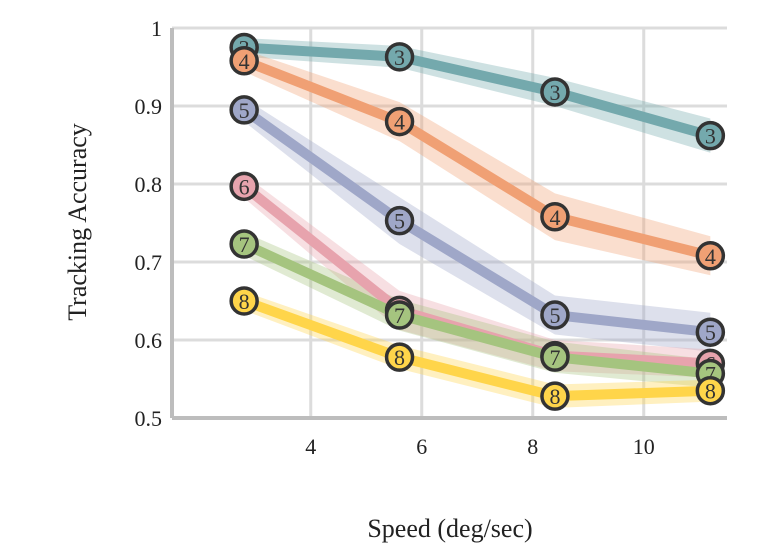 The image size is (781, 554). What do you see at coordinates (149, 106) in the screenshot?
I see `y-tick-label: 0.9` at bounding box center [149, 106].